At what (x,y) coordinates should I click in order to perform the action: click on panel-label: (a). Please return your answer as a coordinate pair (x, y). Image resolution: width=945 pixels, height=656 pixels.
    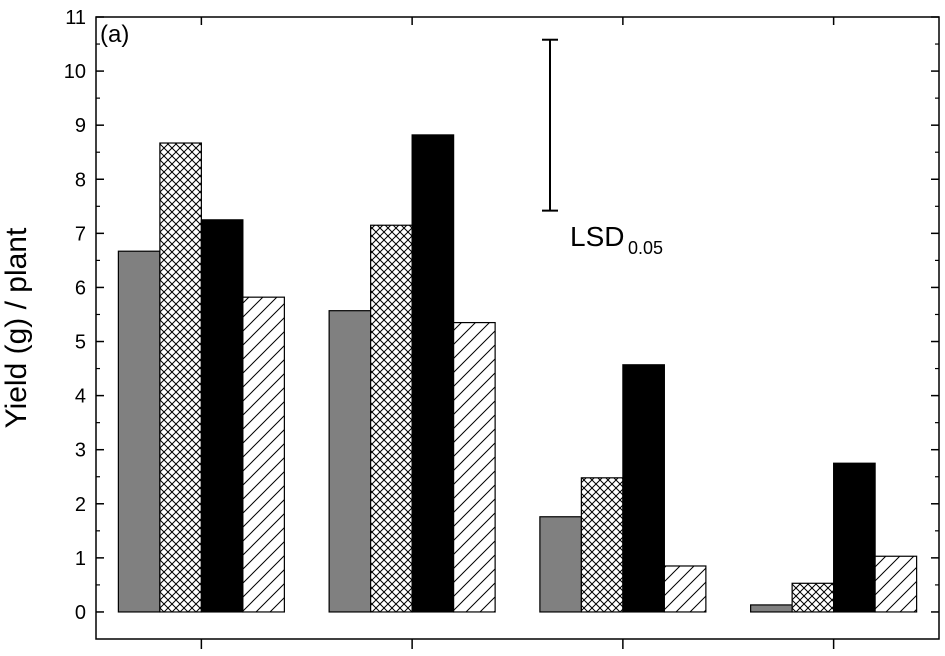
    Looking at the image, I should click on (114, 34).